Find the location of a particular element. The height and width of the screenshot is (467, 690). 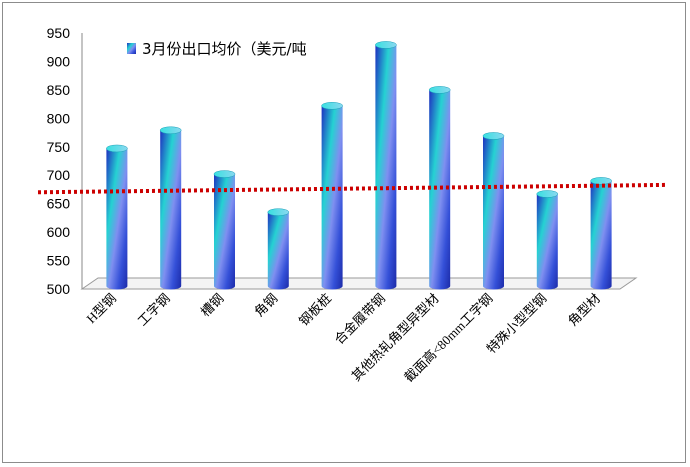

category-label: 合金履带钢 is located at coordinates (359, 319).